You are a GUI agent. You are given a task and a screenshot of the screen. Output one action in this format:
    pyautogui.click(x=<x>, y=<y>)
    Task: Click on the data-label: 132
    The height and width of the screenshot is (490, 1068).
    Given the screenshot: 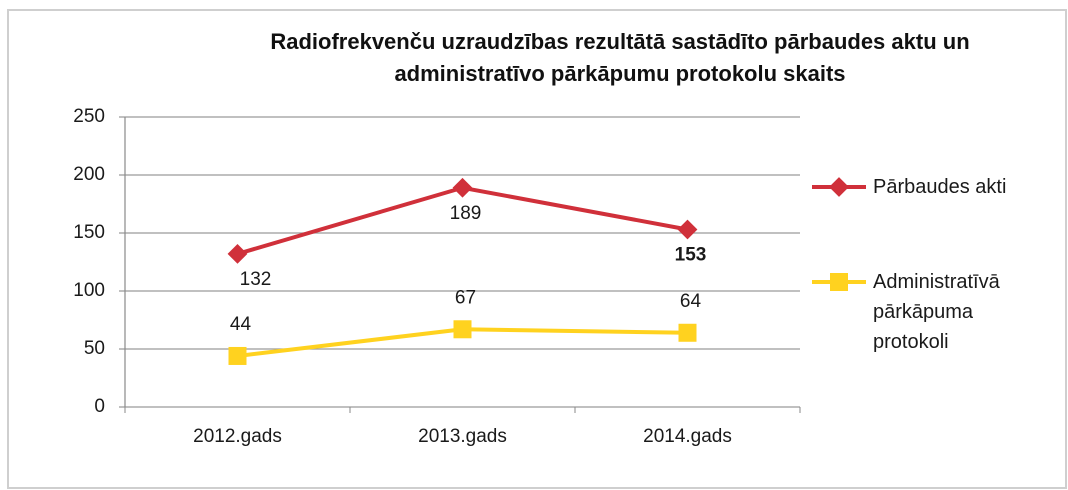 What is the action you would take?
    pyautogui.click(x=256, y=279)
    